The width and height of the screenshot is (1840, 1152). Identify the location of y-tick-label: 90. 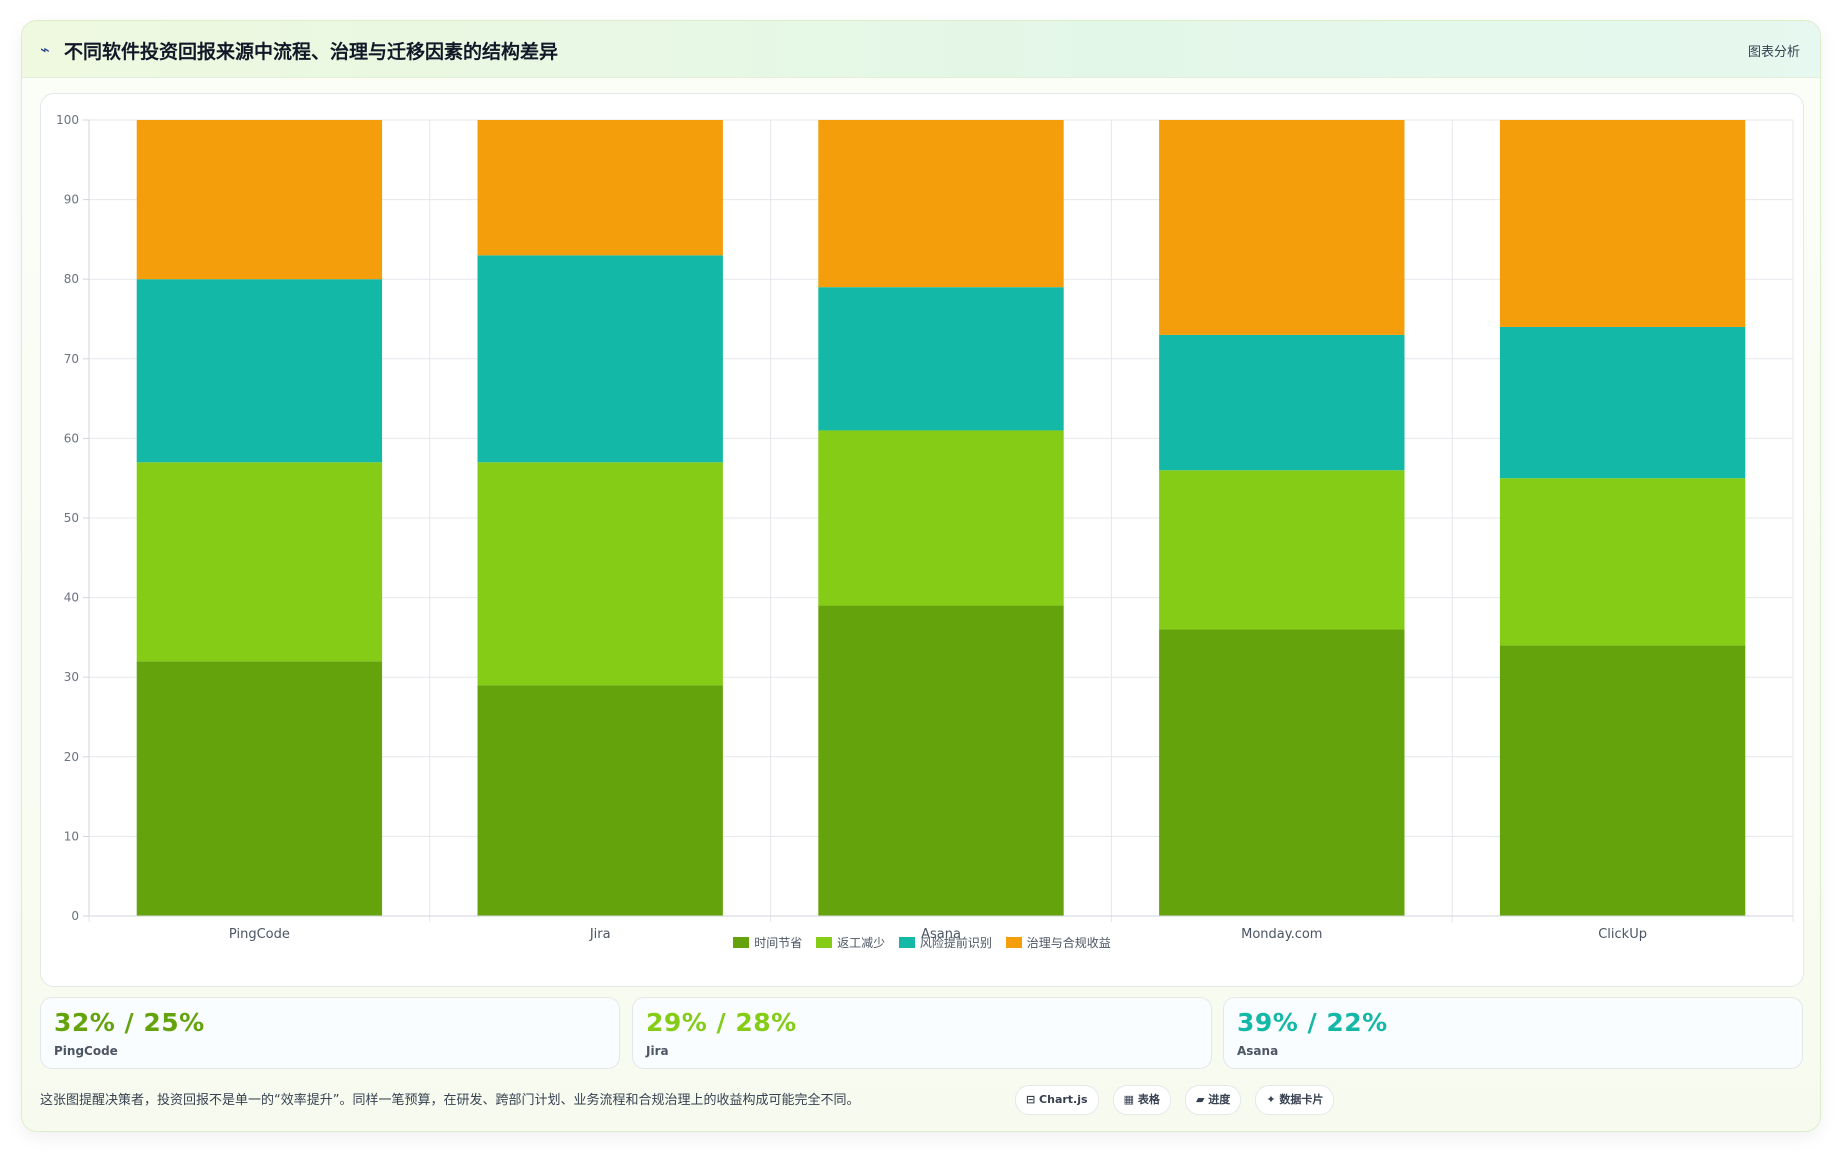
(71, 200).